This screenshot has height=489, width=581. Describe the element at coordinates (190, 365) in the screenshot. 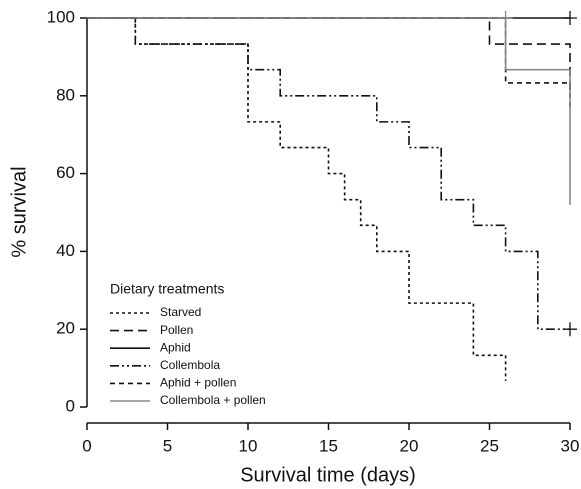

I see `legend-label: Collembola` at that location.